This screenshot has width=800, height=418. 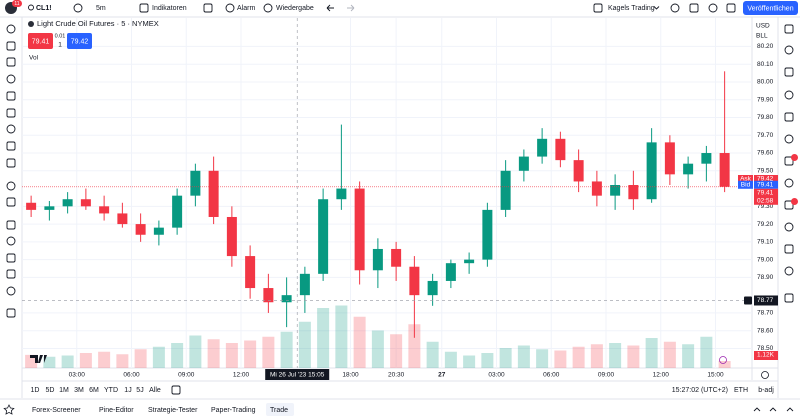 I want to click on interval: 5m, so click(x=101, y=8).